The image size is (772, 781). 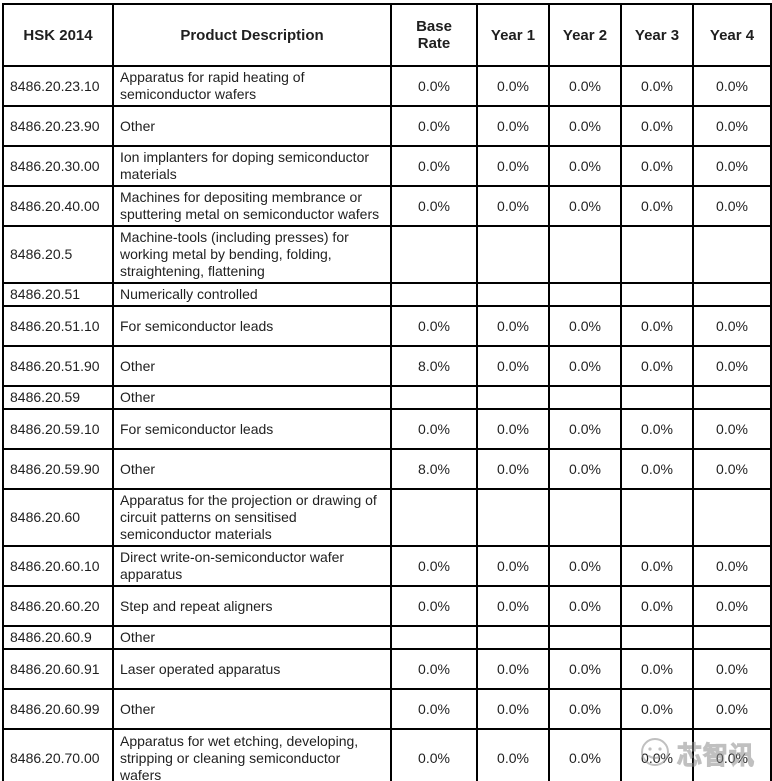 What do you see at coordinates (252, 326) in the screenshot?
I see `product-description-cell: For semiconductor leads` at bounding box center [252, 326].